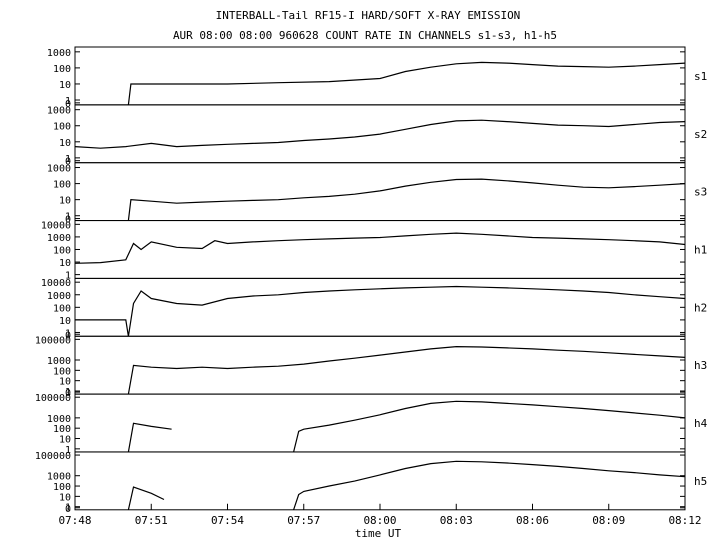 Image resolution: width=720 pixels, height=550 pixels. I want to click on x-tick-label: 07:57, so click(303, 520).